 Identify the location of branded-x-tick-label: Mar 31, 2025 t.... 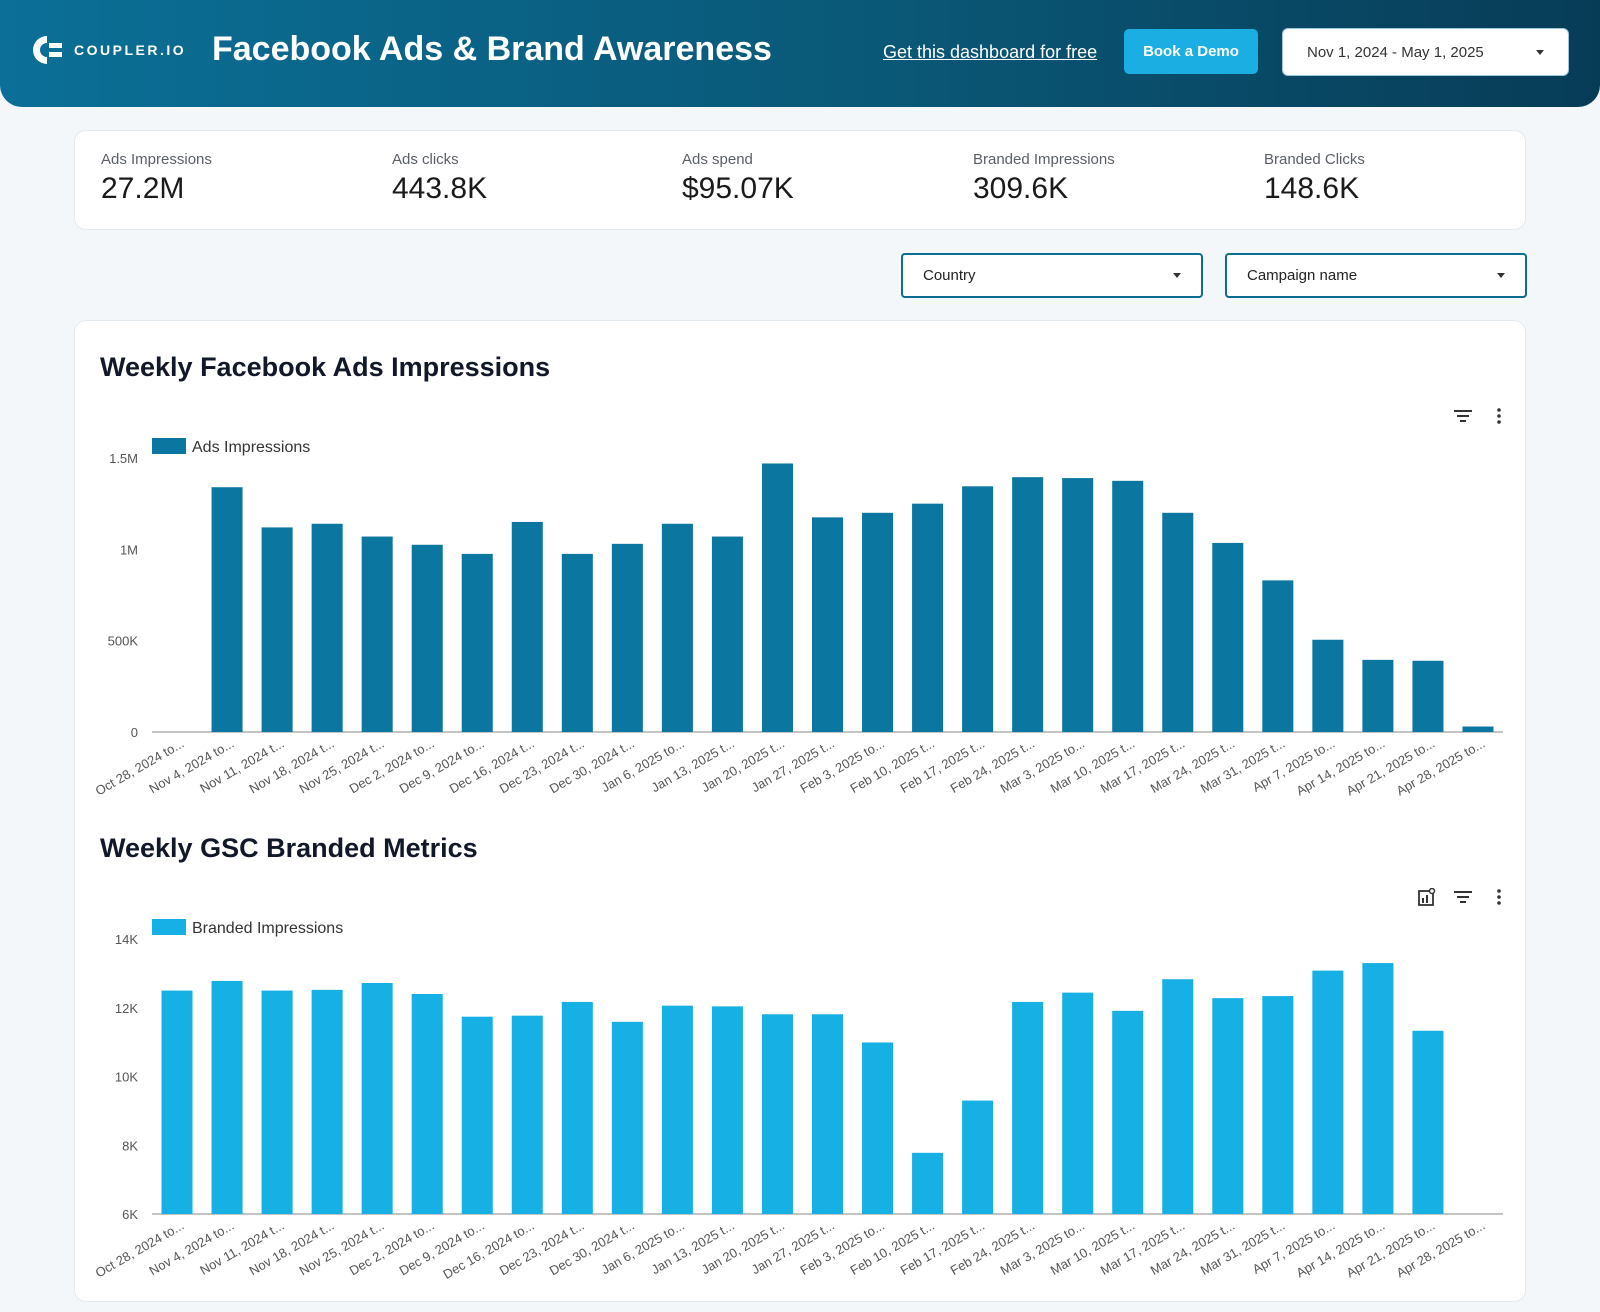
(1242, 1248).